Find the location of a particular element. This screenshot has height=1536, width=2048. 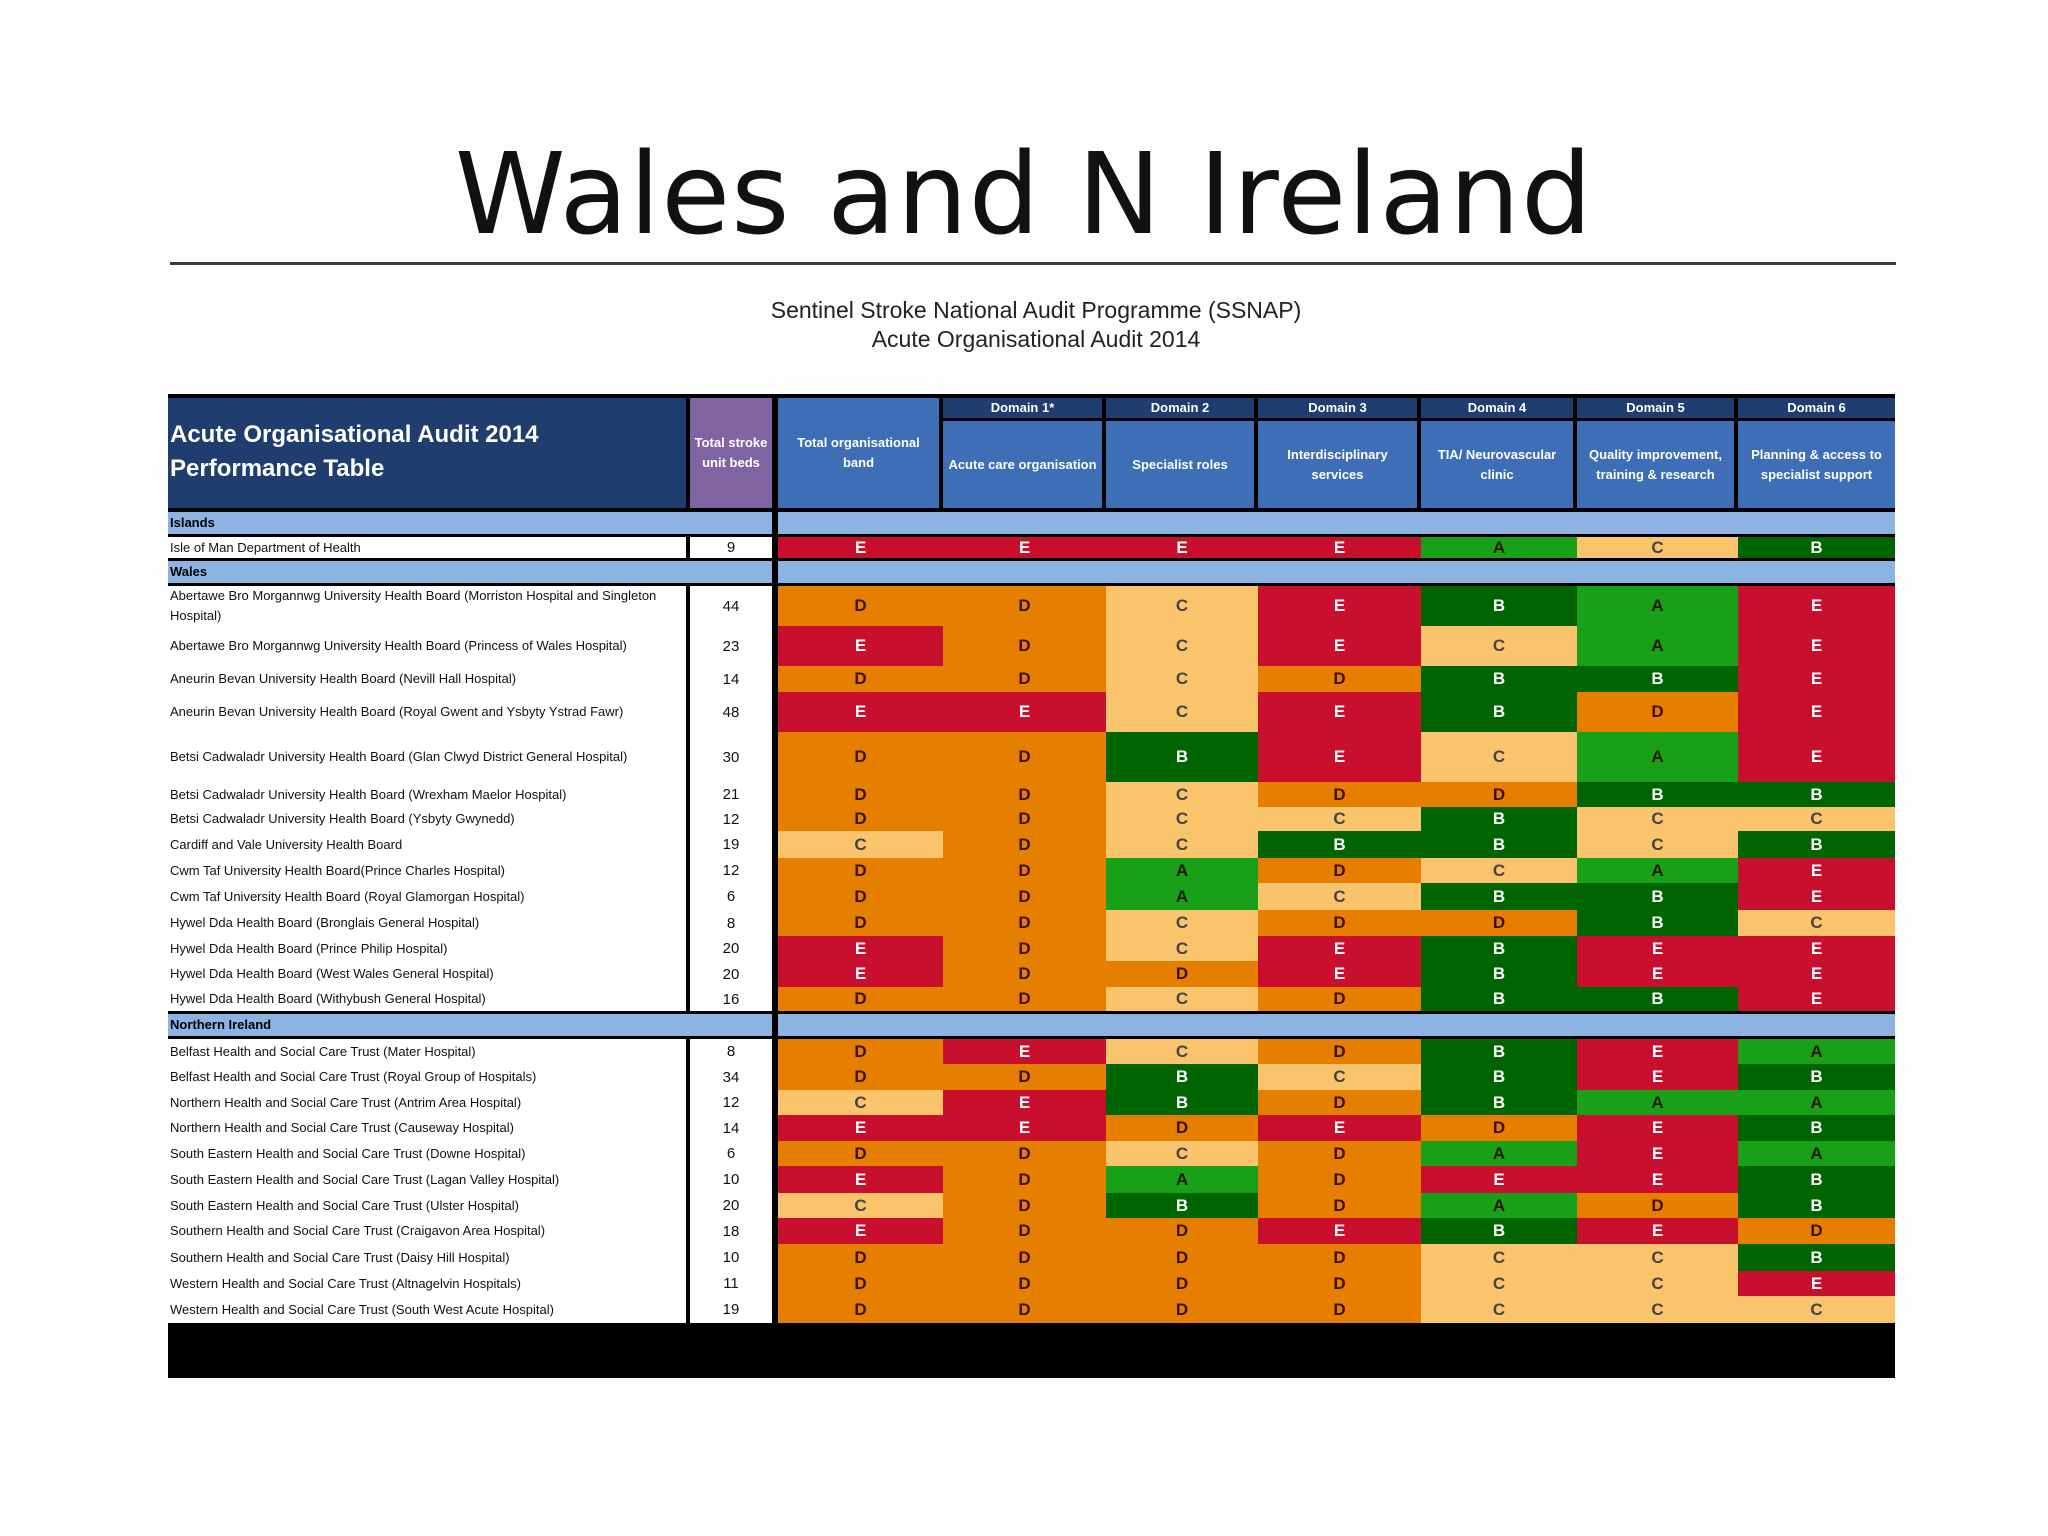

beds-count: 19 is located at coordinates (731, 1309).